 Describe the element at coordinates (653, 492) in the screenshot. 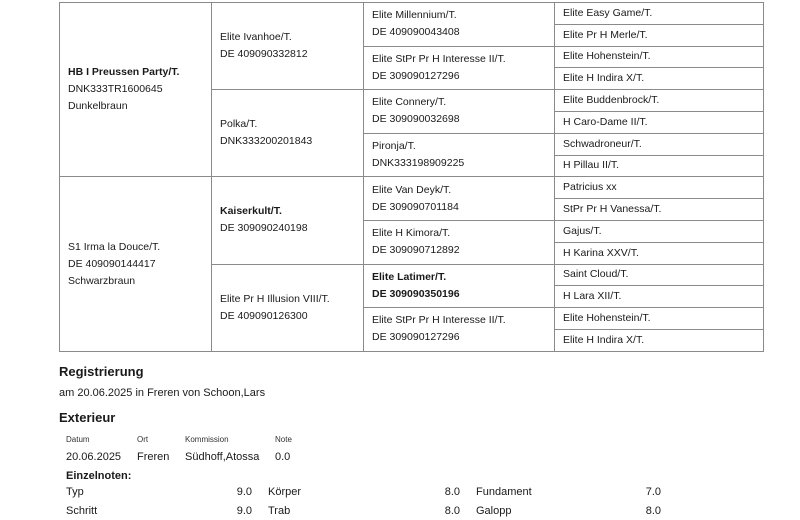

I see `score-value: 7.0` at that location.